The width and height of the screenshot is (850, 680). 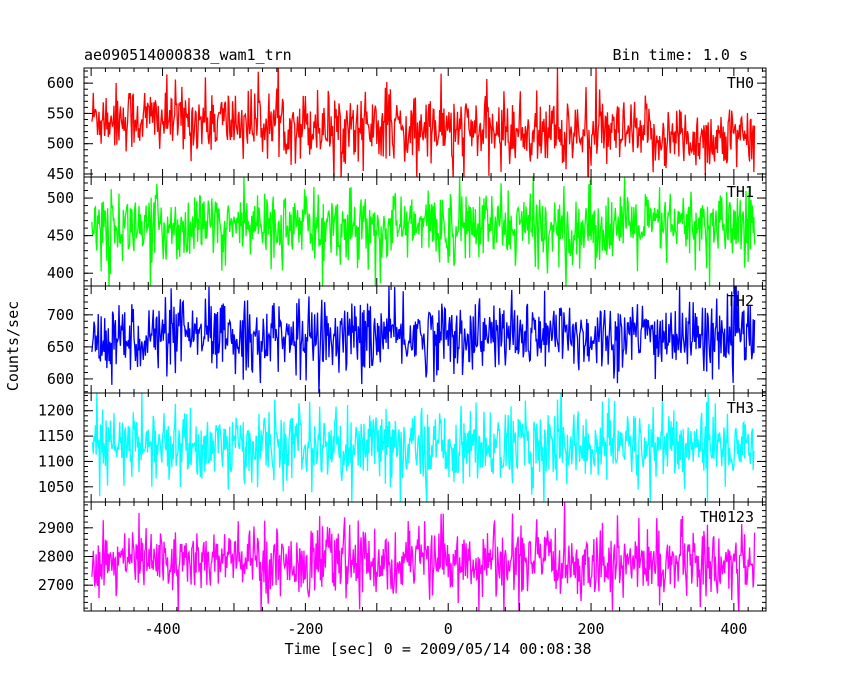 I want to click on chart-title-right: Bin time: 1.0 s, so click(x=680, y=55).